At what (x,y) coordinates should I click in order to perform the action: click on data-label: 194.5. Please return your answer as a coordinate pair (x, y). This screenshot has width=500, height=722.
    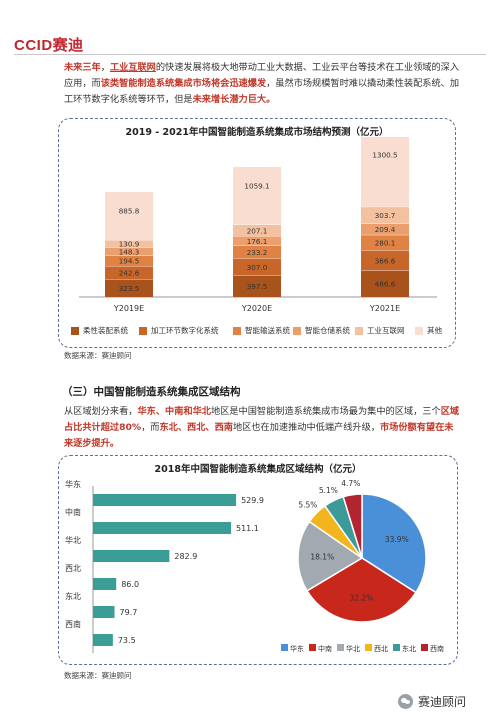
    Looking at the image, I should click on (129, 261).